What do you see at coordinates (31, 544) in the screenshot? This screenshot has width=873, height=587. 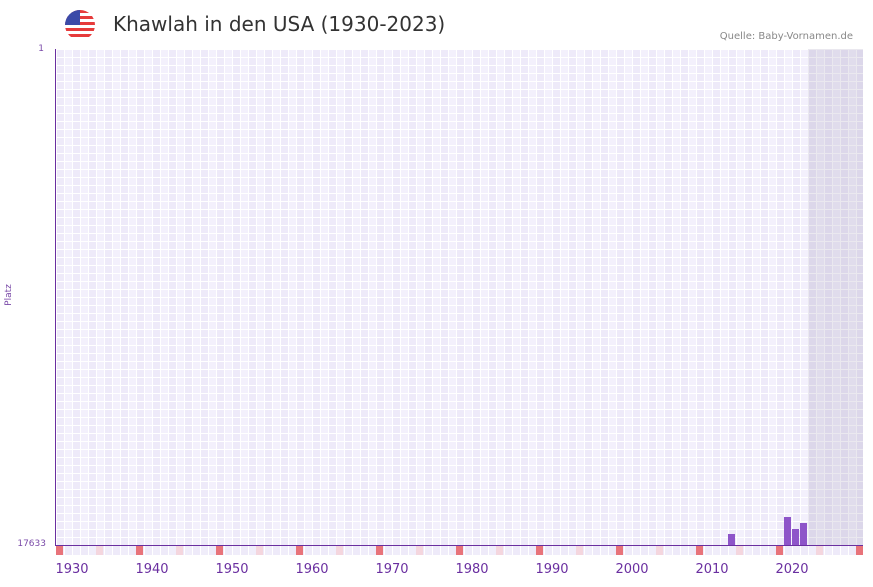 I see `y-tick-bottom: 17633` at bounding box center [31, 544].